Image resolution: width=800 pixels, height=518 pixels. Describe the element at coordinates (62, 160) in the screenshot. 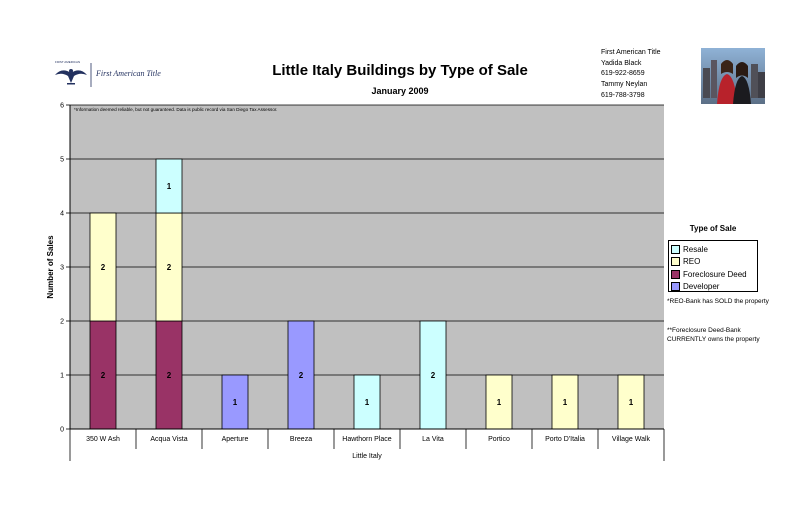

I see `y-tick-label: 5` at that location.